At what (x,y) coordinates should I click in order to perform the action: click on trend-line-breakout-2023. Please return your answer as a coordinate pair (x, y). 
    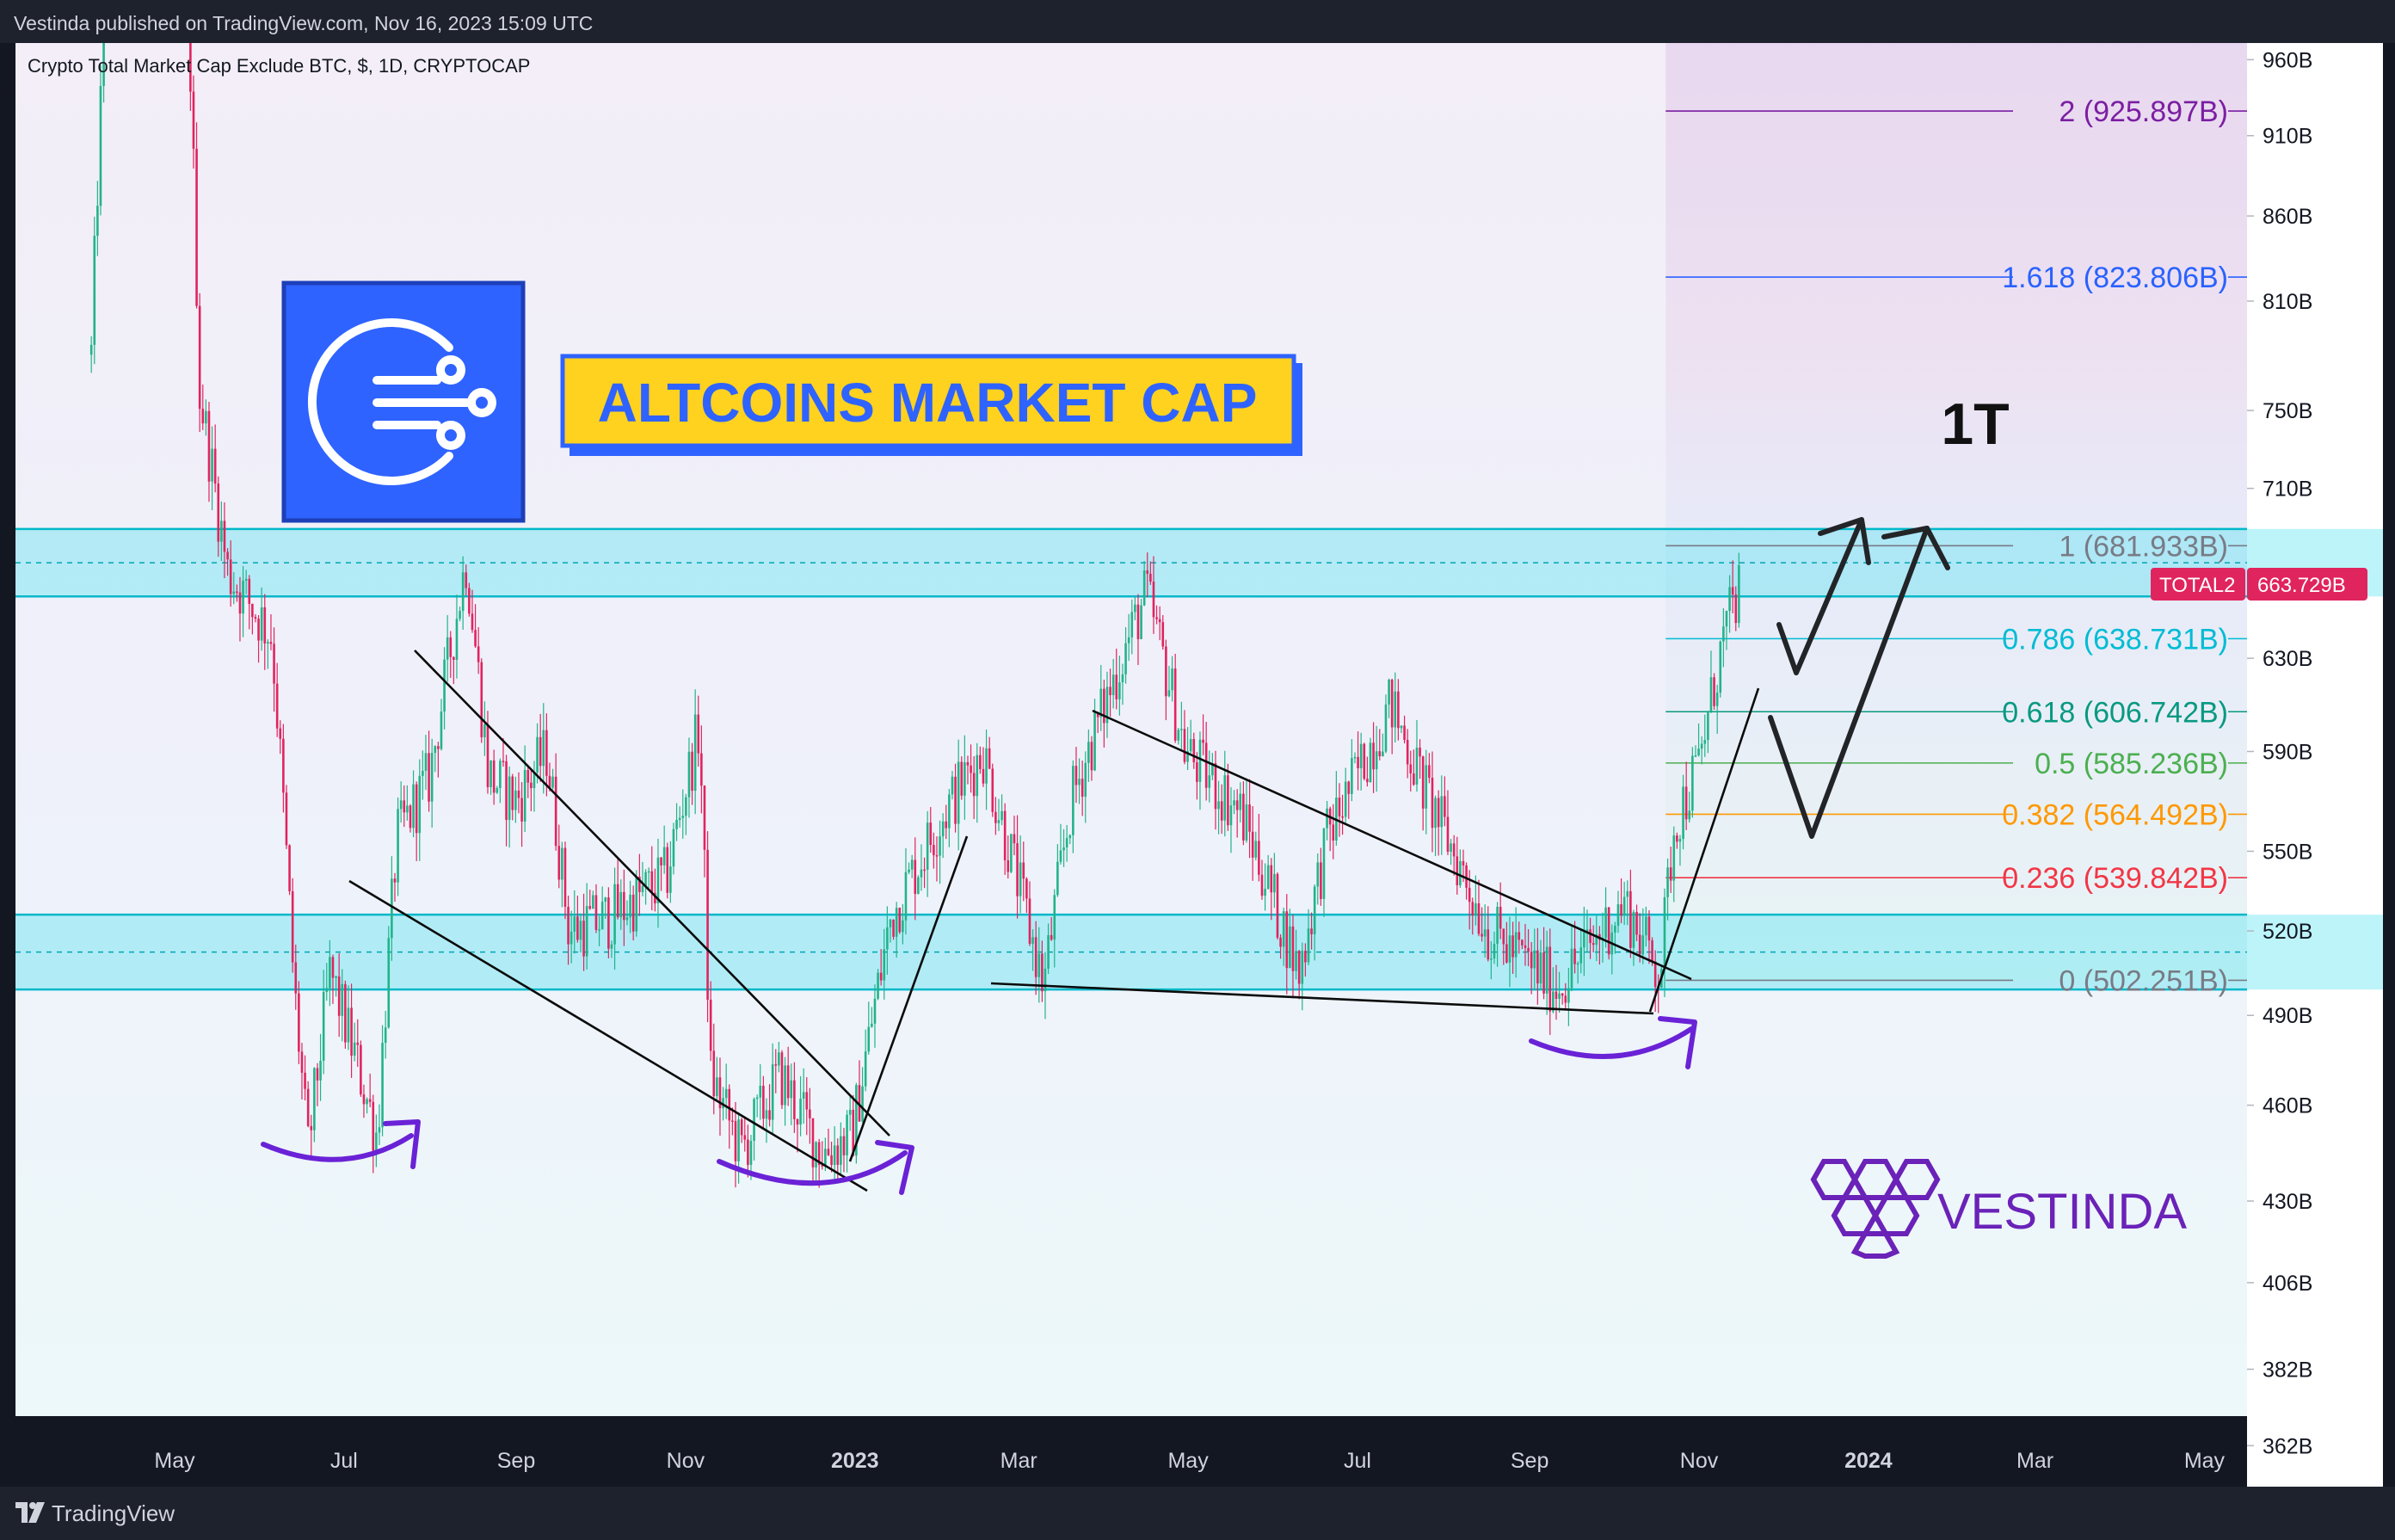
    Looking at the image, I should click on (908, 998).